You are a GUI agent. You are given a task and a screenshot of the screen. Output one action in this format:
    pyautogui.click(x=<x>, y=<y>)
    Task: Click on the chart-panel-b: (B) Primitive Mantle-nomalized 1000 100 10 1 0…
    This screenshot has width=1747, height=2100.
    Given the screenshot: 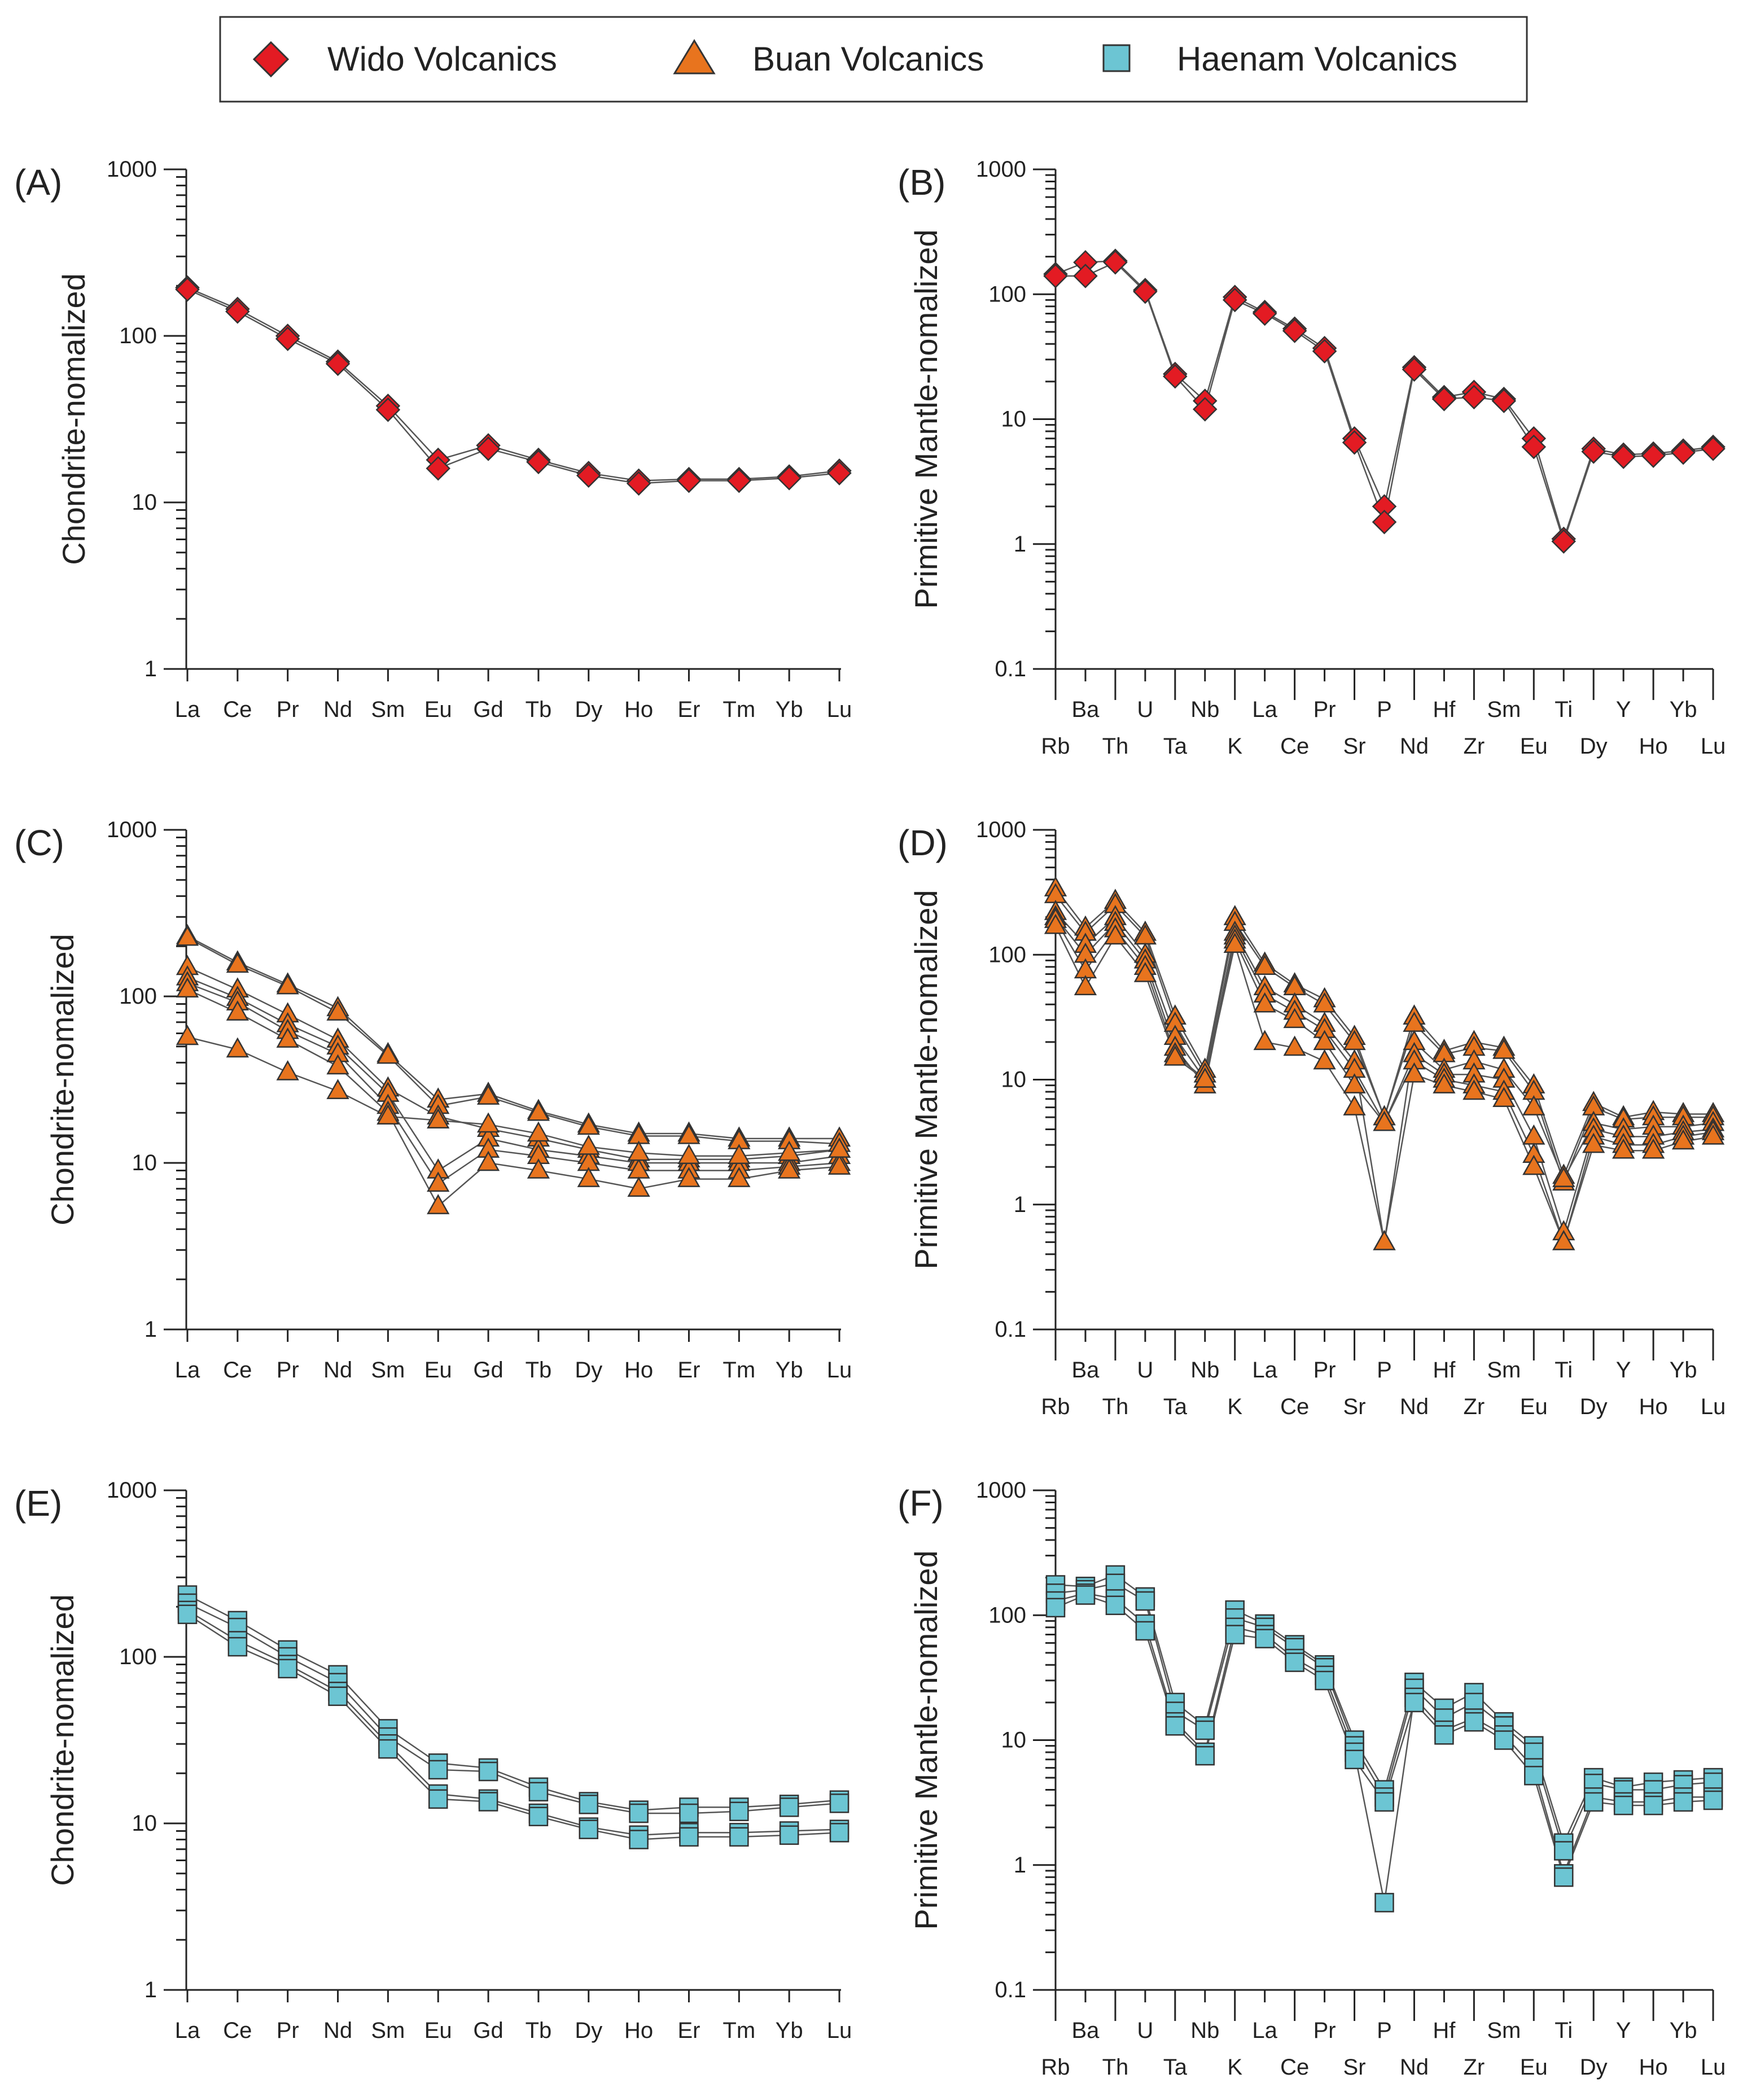 What is the action you would take?
    pyautogui.click(x=1311, y=458)
    